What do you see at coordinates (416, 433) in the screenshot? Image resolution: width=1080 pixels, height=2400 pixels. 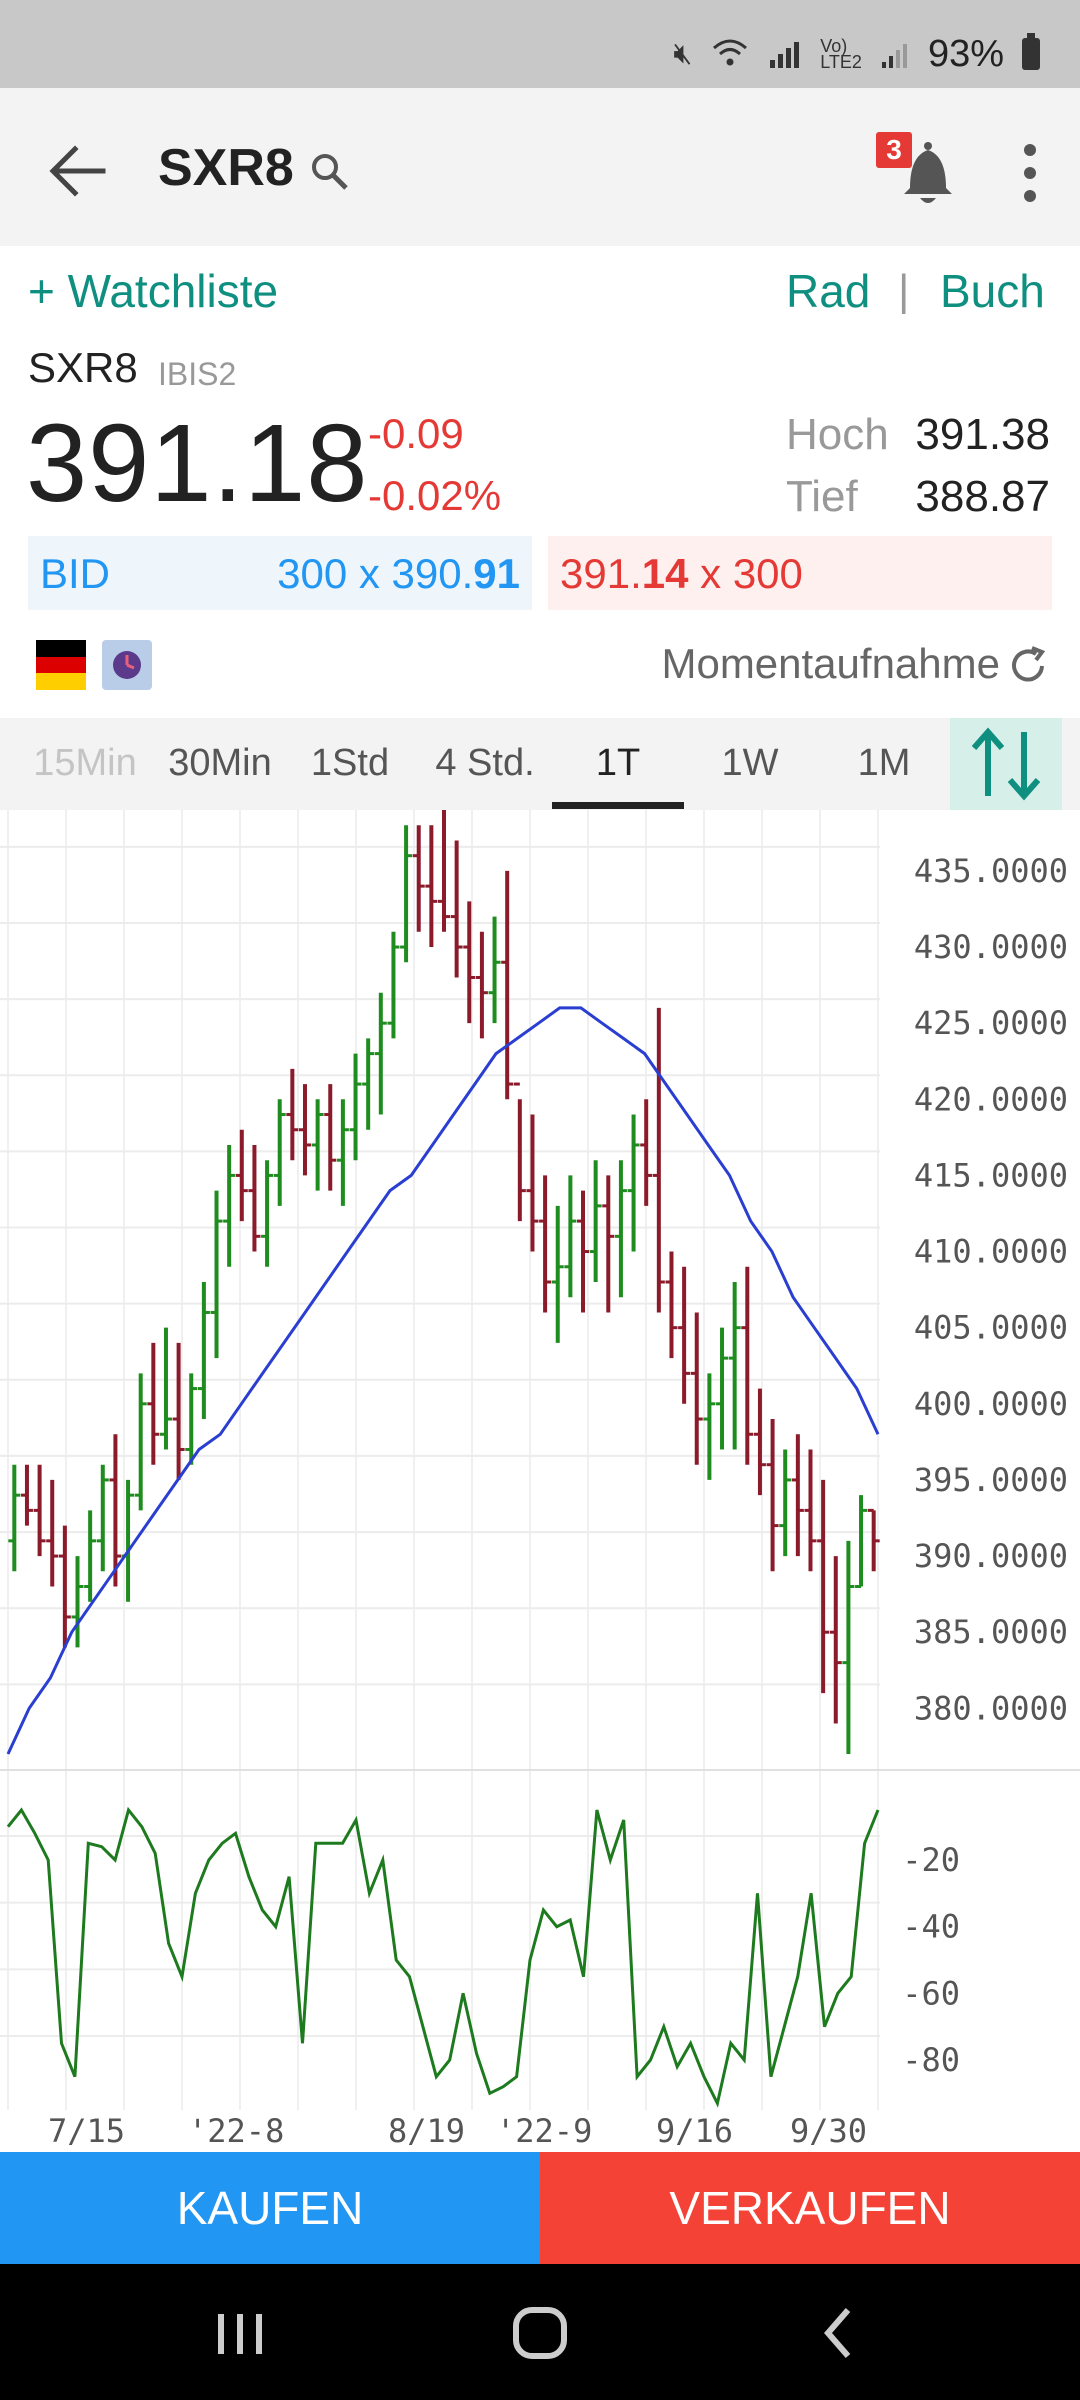 I see `change-absolute: -0.09` at bounding box center [416, 433].